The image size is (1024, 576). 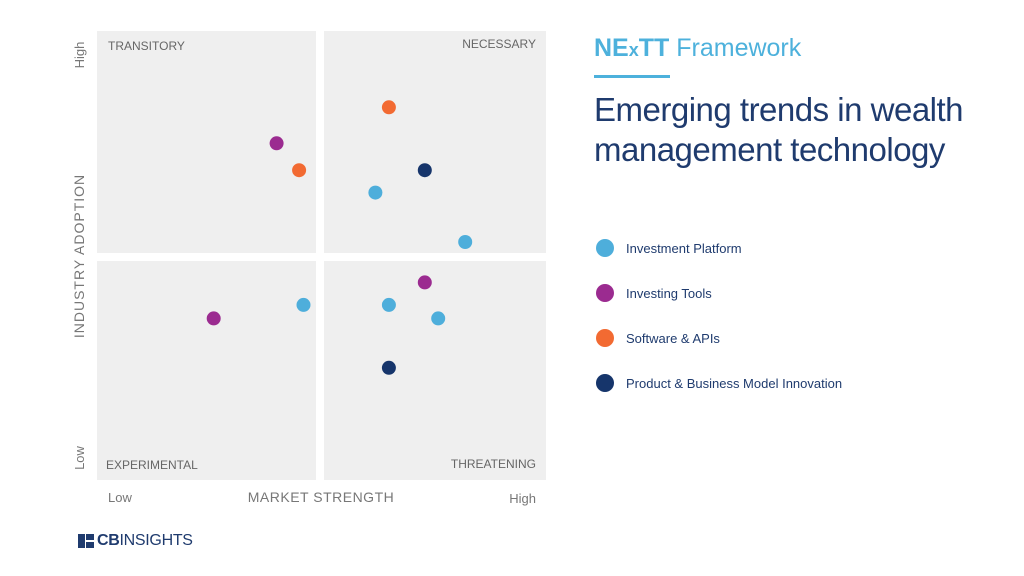 What do you see at coordinates (734, 383) in the screenshot?
I see `legend-label: Product & Business Model Innovation` at bounding box center [734, 383].